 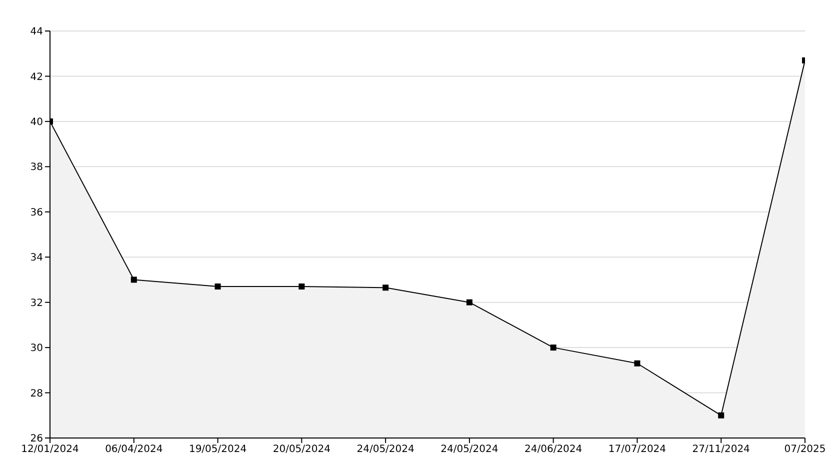 I want to click on y-tick-label: 34, so click(x=36, y=258).